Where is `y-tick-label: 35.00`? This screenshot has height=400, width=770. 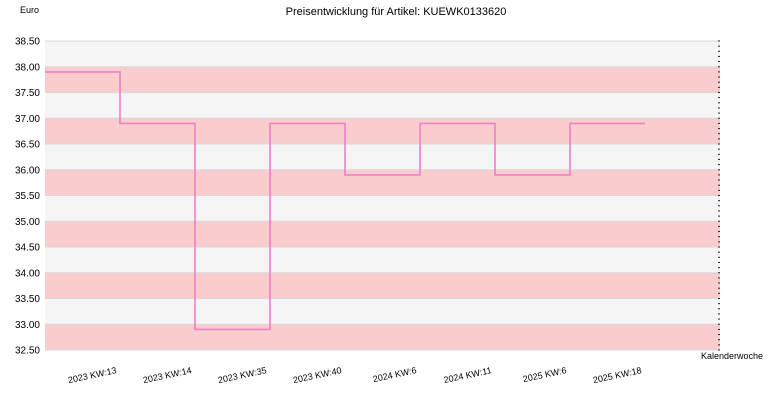 y-tick-label: 35.00 is located at coordinates (27, 222).